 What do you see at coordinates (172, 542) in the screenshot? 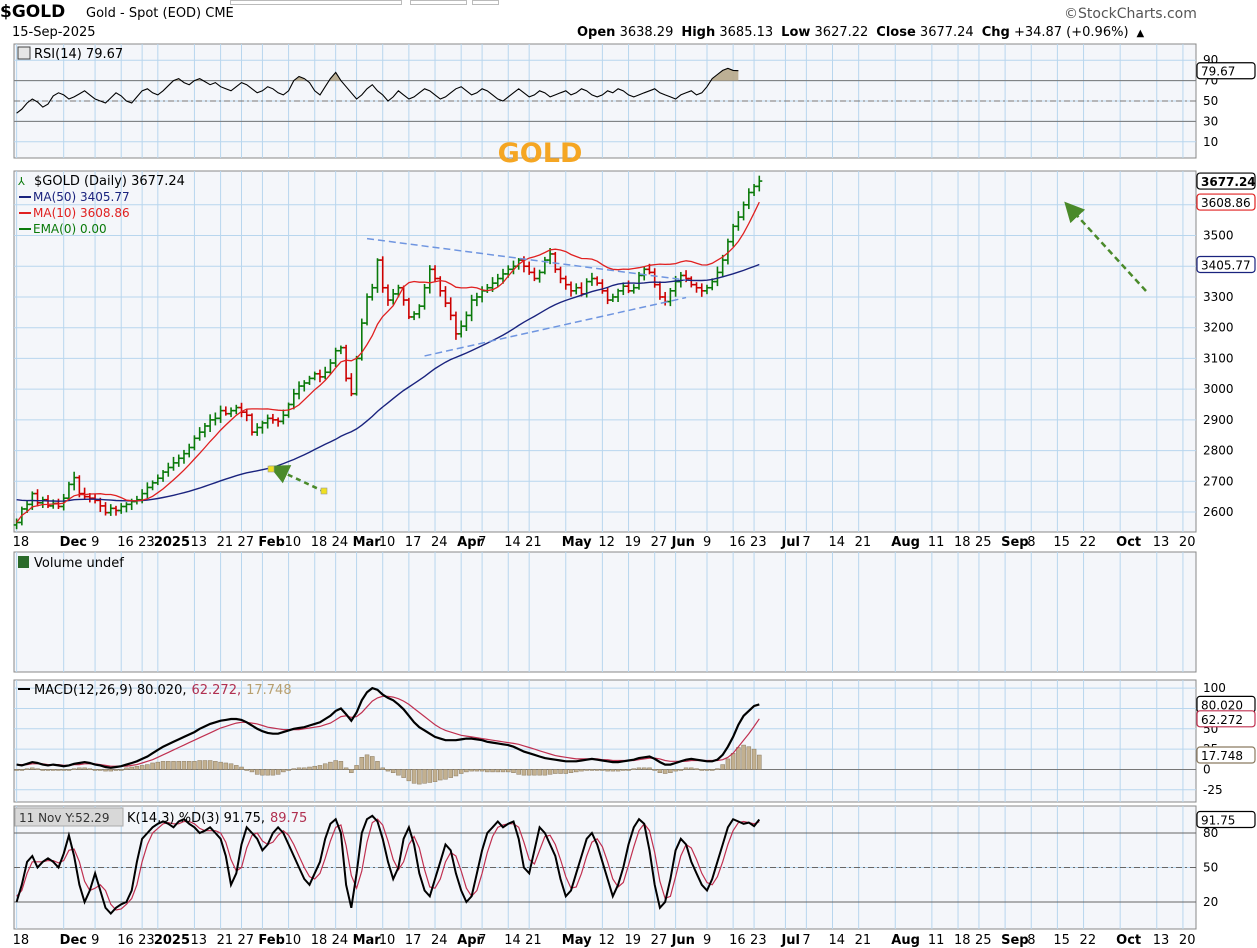
I see `x-axis-tick-label: 2025` at bounding box center [172, 542].